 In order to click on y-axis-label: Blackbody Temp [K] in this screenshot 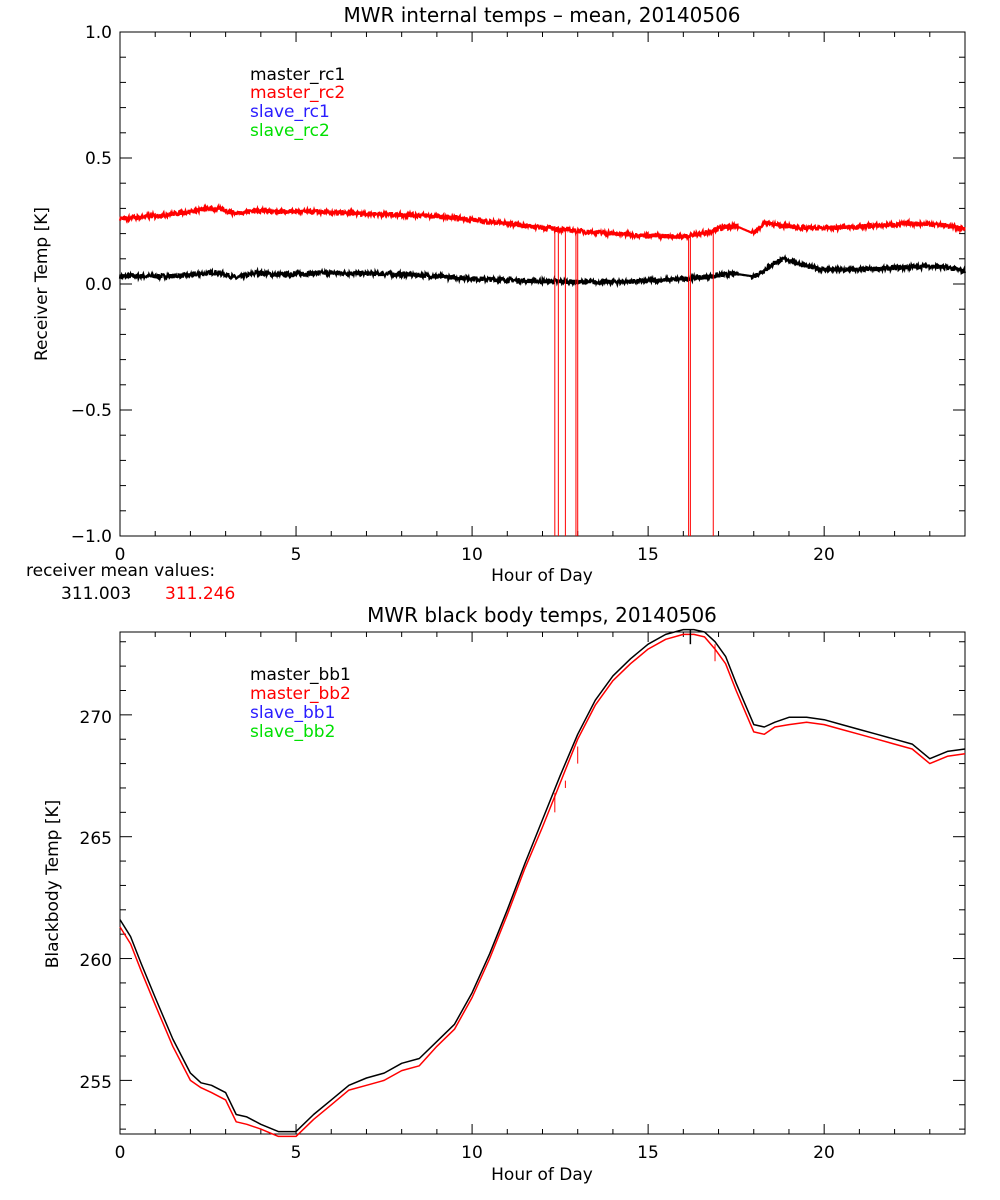, I will do `click(53, 884)`.